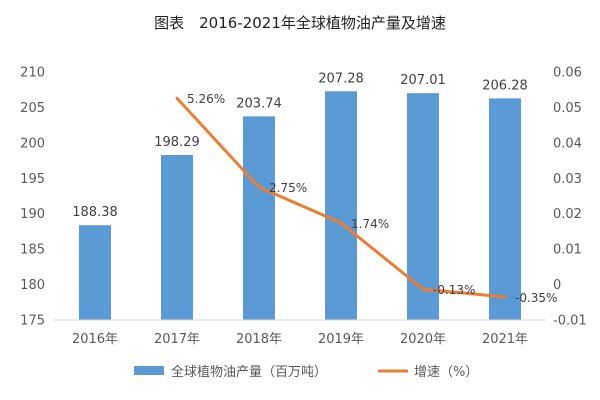 The image size is (600, 400). I want to click on right-axis-tick-label: 0.06, so click(567, 73).